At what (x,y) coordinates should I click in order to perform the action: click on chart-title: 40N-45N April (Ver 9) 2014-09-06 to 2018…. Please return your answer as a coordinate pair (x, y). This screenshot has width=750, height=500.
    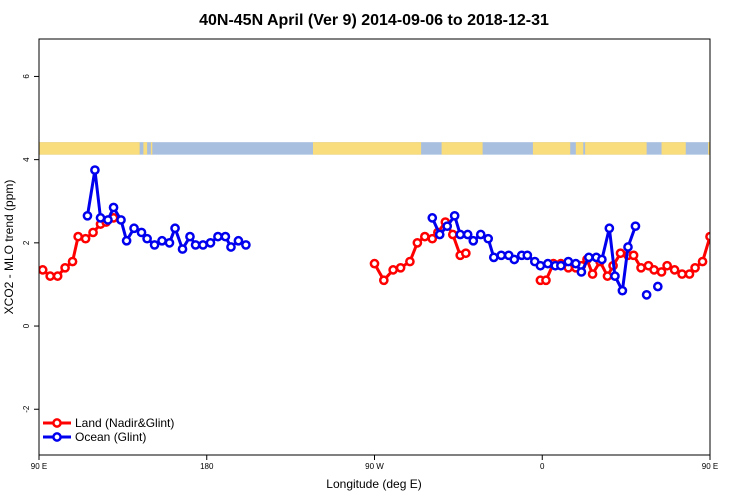
    Looking at the image, I should click on (374, 20).